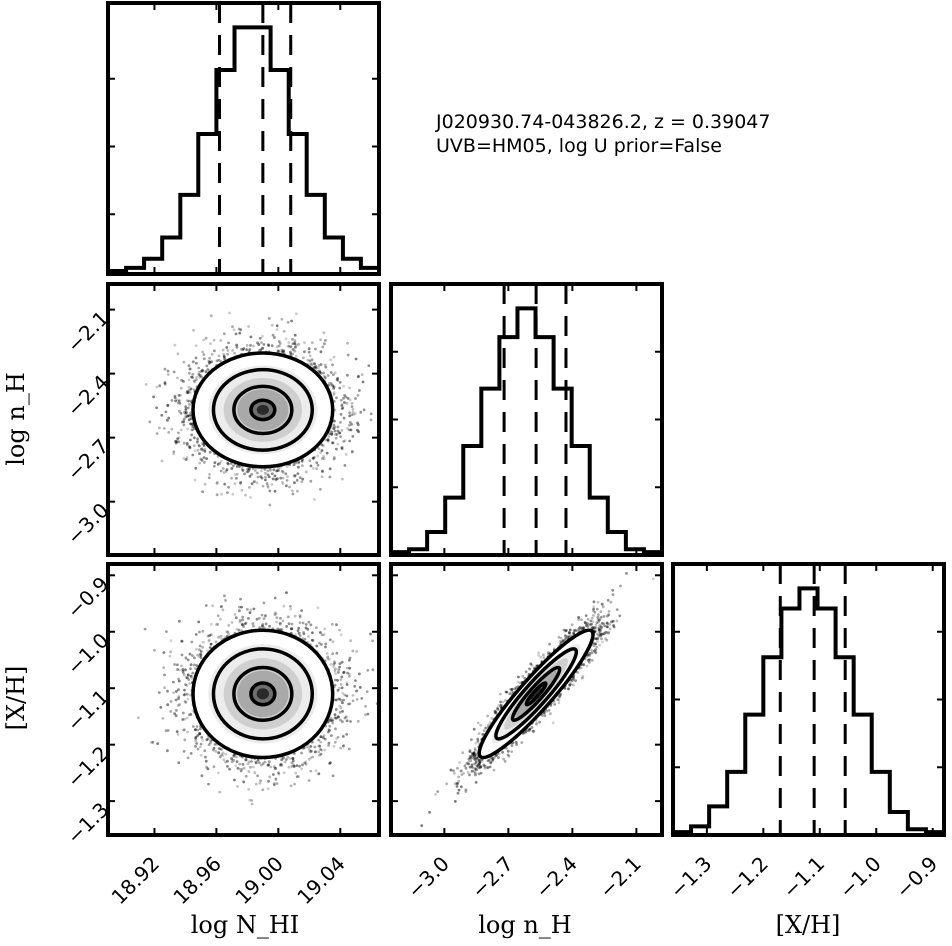 The image size is (952, 946). I want to click on y-axis-title-row2: [X/H], so click(16, 698).